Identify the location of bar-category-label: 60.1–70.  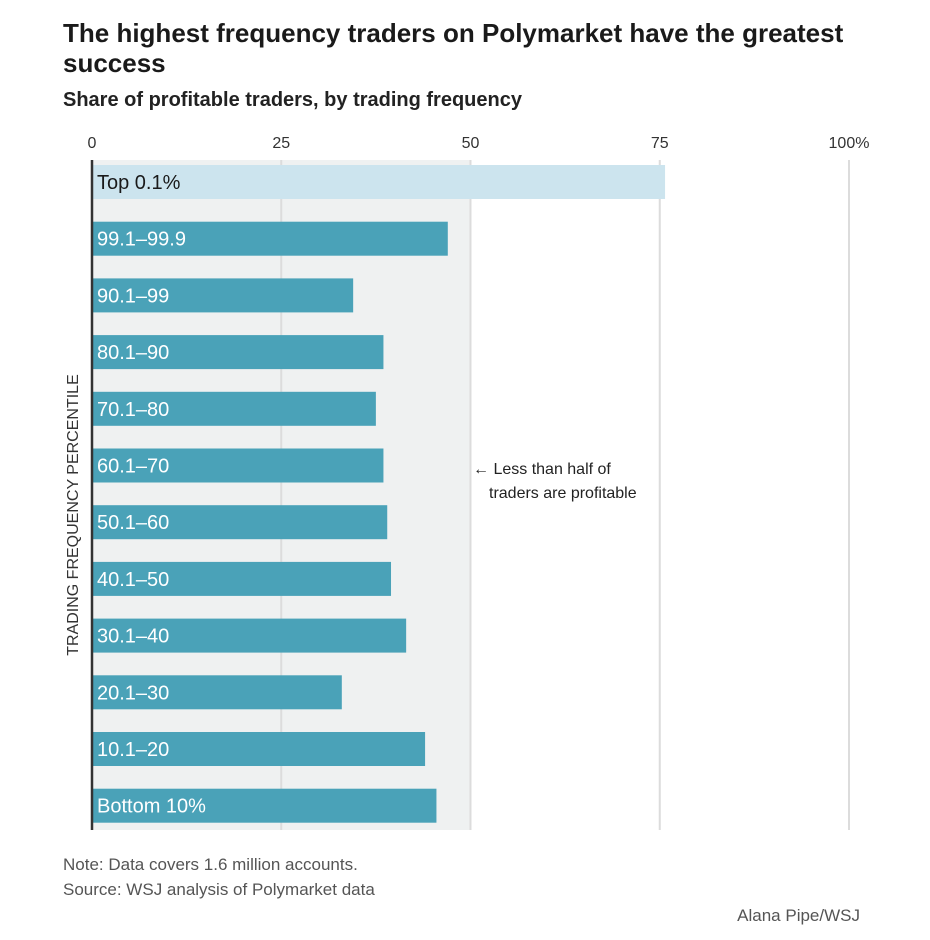
(133, 467).